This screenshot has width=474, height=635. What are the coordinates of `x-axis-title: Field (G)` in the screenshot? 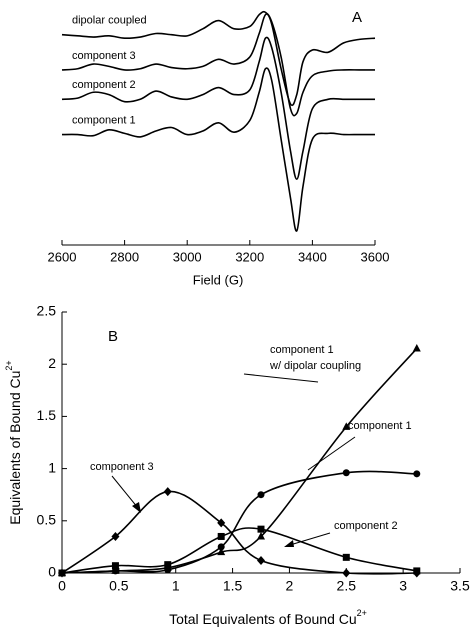 It's located at (218, 279).